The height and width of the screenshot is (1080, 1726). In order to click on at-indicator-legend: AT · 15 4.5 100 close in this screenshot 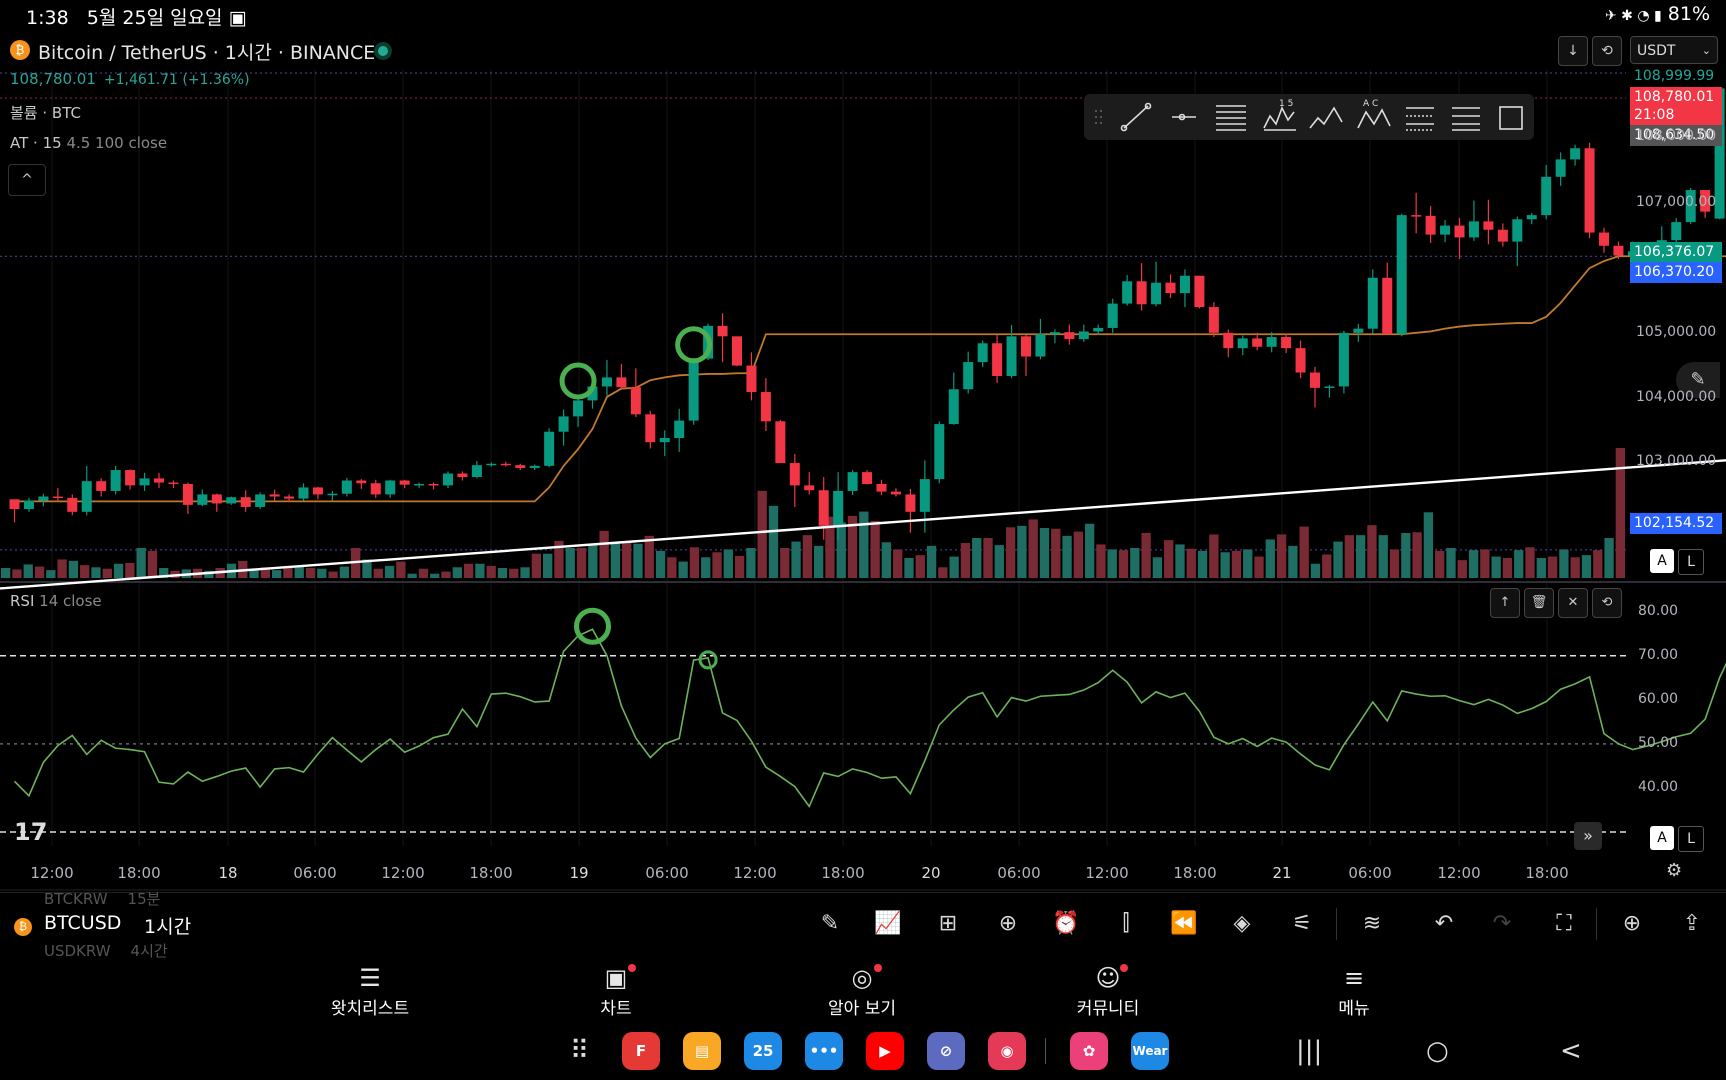, I will do `click(89, 143)`.